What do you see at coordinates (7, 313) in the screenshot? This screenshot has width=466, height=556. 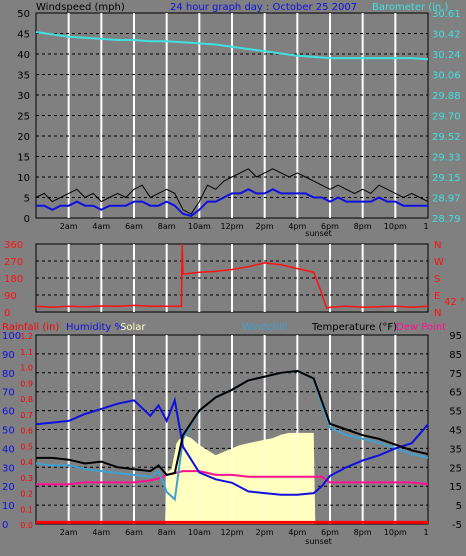 I see `direction-tick: 0` at bounding box center [7, 313].